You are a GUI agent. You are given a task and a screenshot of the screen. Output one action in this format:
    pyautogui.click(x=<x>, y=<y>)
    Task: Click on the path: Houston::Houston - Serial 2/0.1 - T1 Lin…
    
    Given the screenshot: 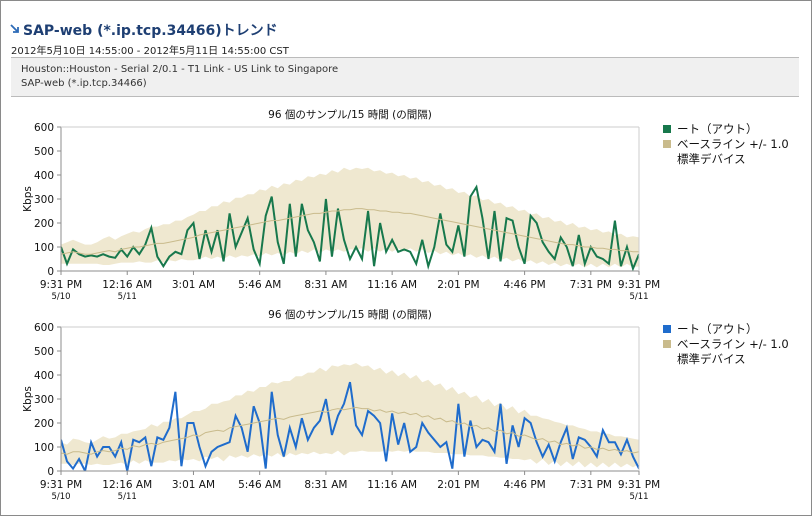 What is the action you would take?
    pyautogui.click(x=180, y=69)
    